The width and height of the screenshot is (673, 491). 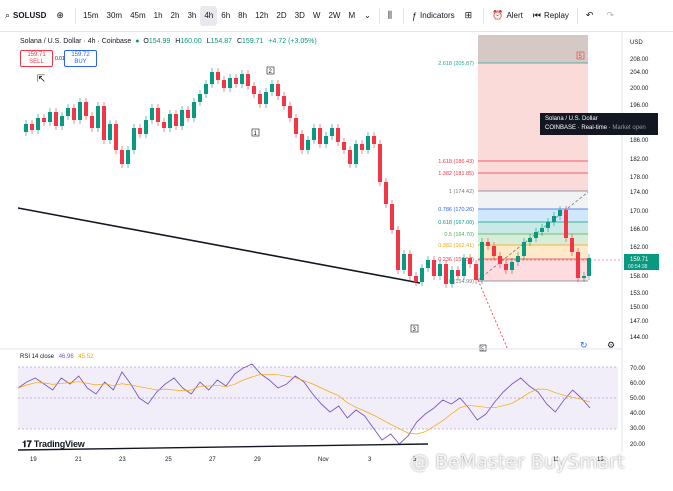 What do you see at coordinates (219, 245) in the screenshot?
I see `trendline` at bounding box center [219, 245].